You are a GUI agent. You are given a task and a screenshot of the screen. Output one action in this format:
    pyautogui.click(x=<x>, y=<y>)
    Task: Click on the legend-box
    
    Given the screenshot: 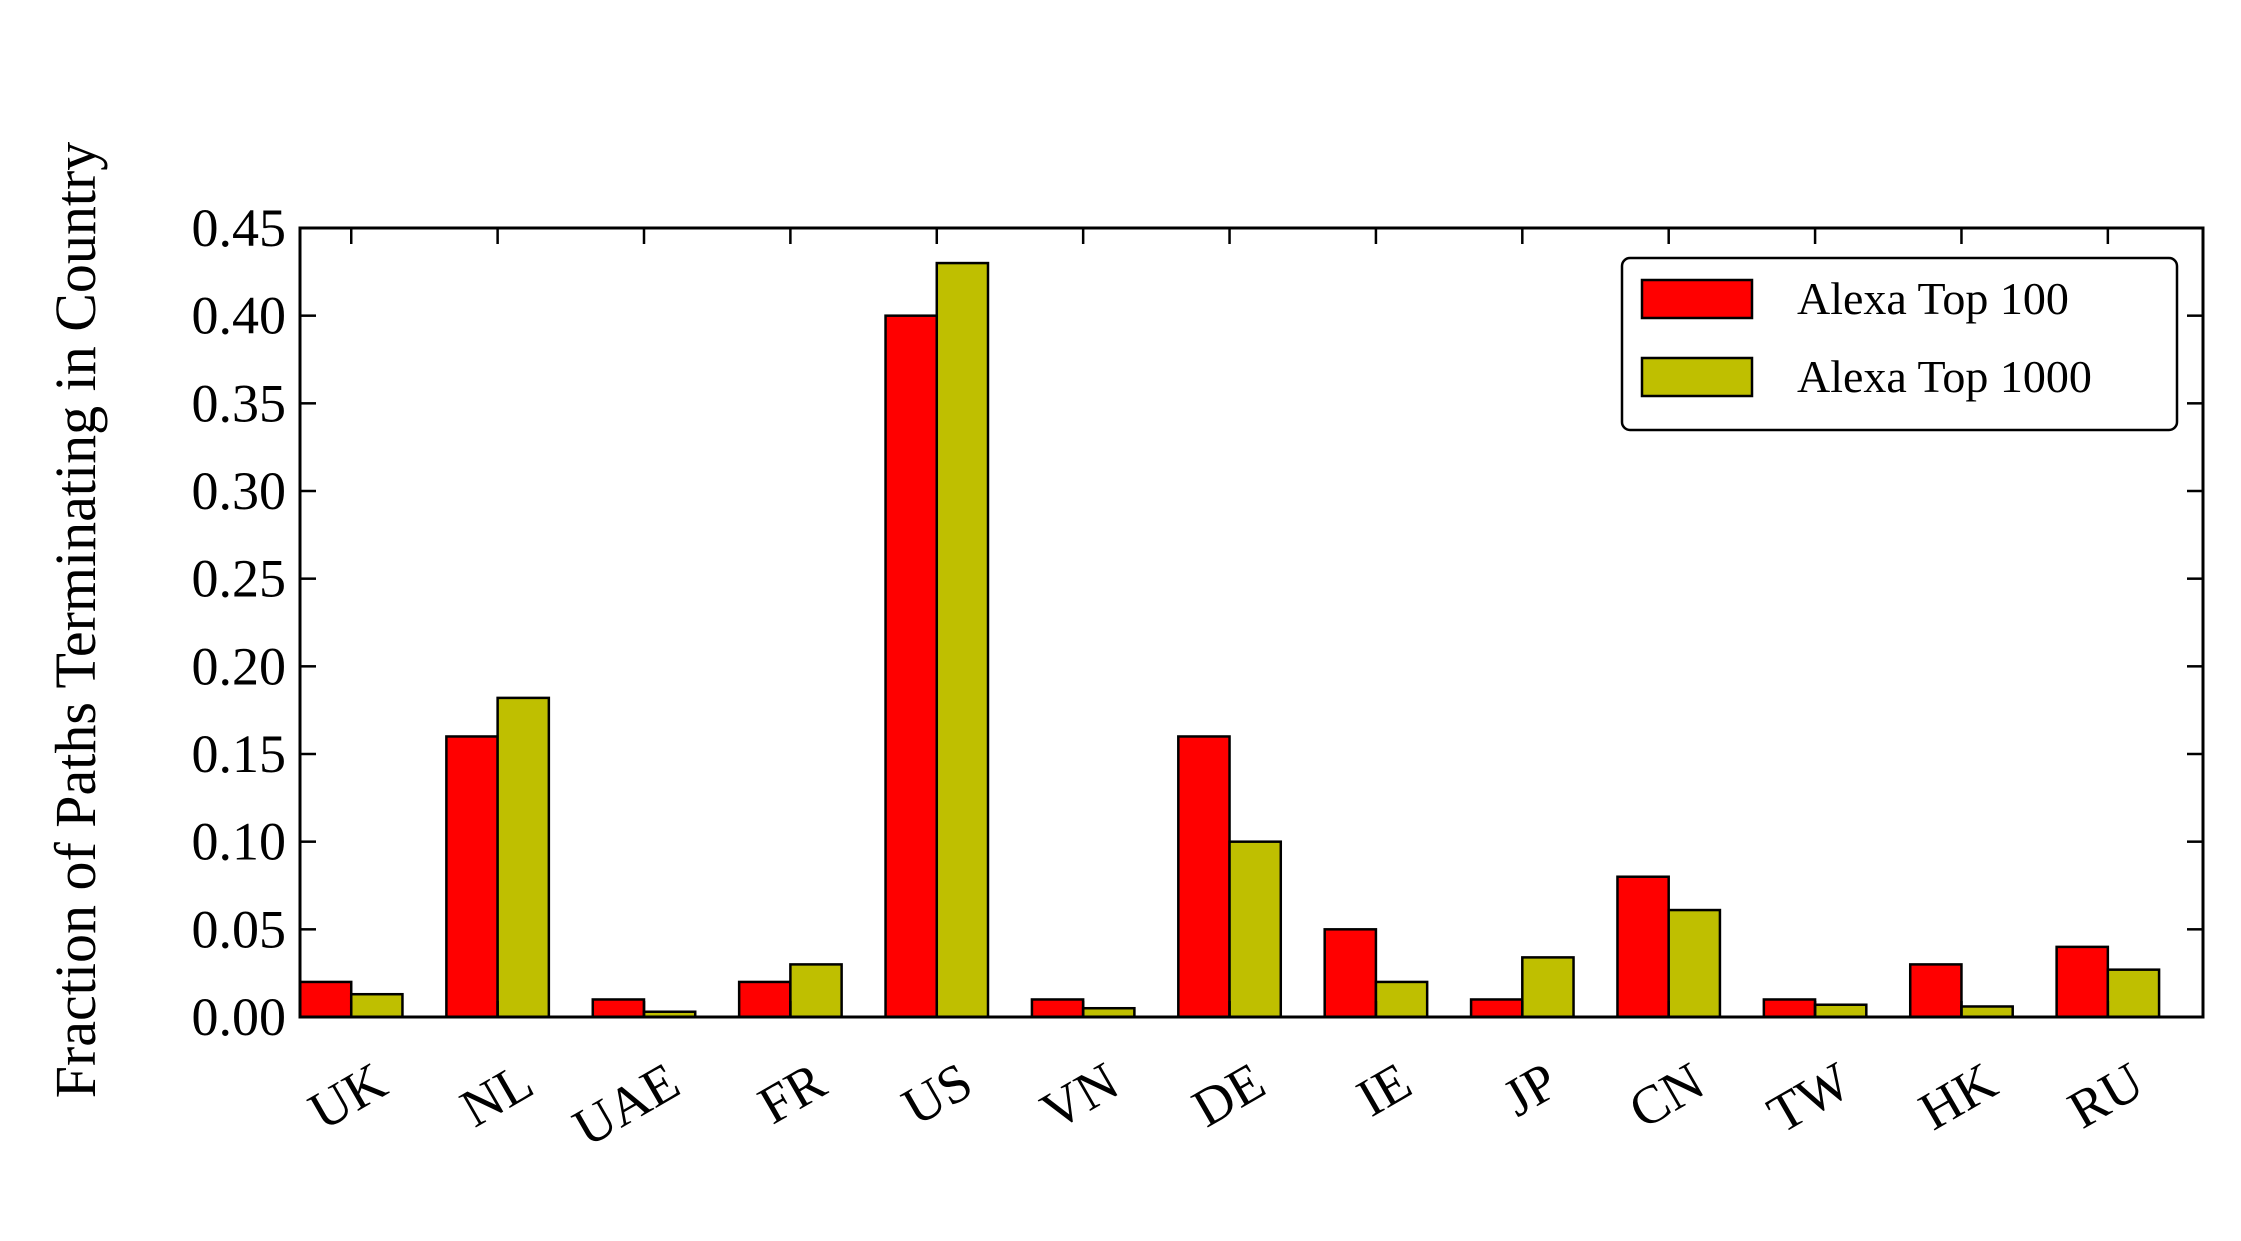 What is the action you would take?
    pyautogui.click(x=1899, y=344)
    